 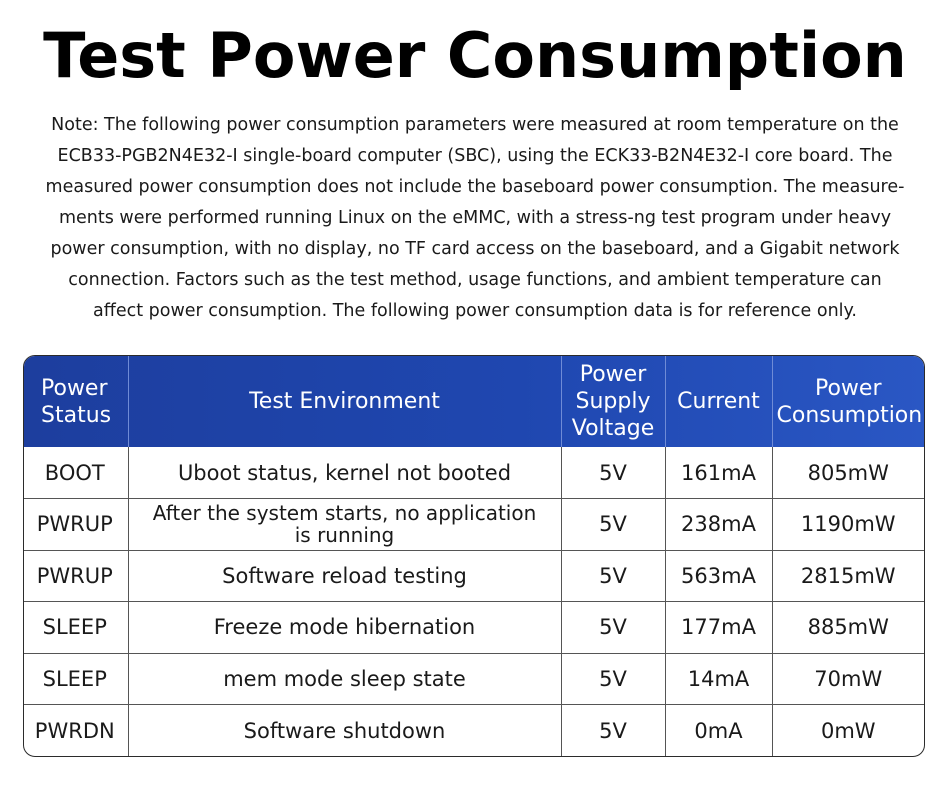 I want to click on cell-current: 177mA, so click(x=719, y=627).